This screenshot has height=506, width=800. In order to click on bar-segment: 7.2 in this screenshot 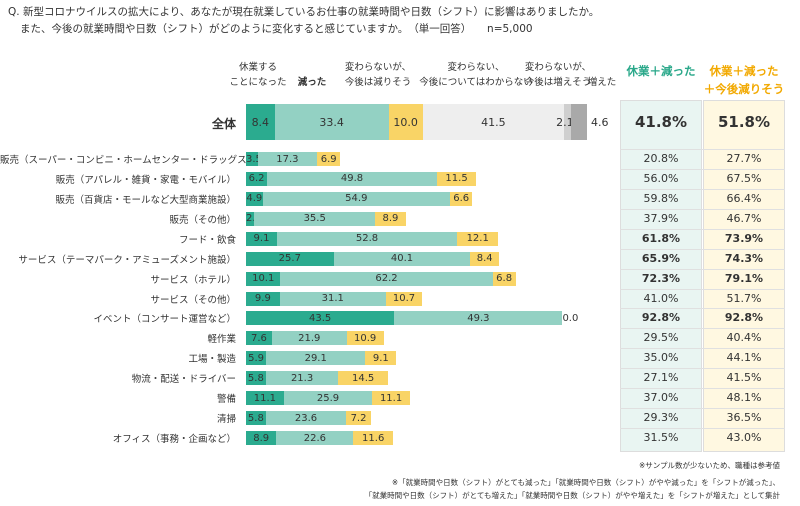, I will do `click(358, 418)`.